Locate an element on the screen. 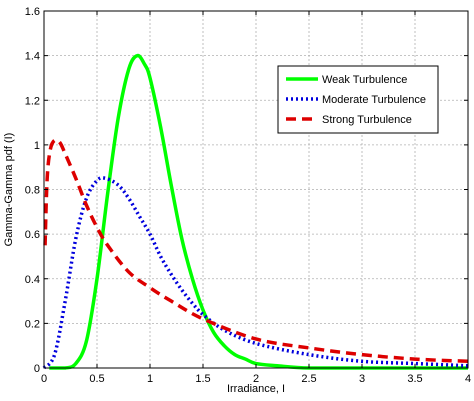  x-tick-label: 0 is located at coordinates (44, 379).